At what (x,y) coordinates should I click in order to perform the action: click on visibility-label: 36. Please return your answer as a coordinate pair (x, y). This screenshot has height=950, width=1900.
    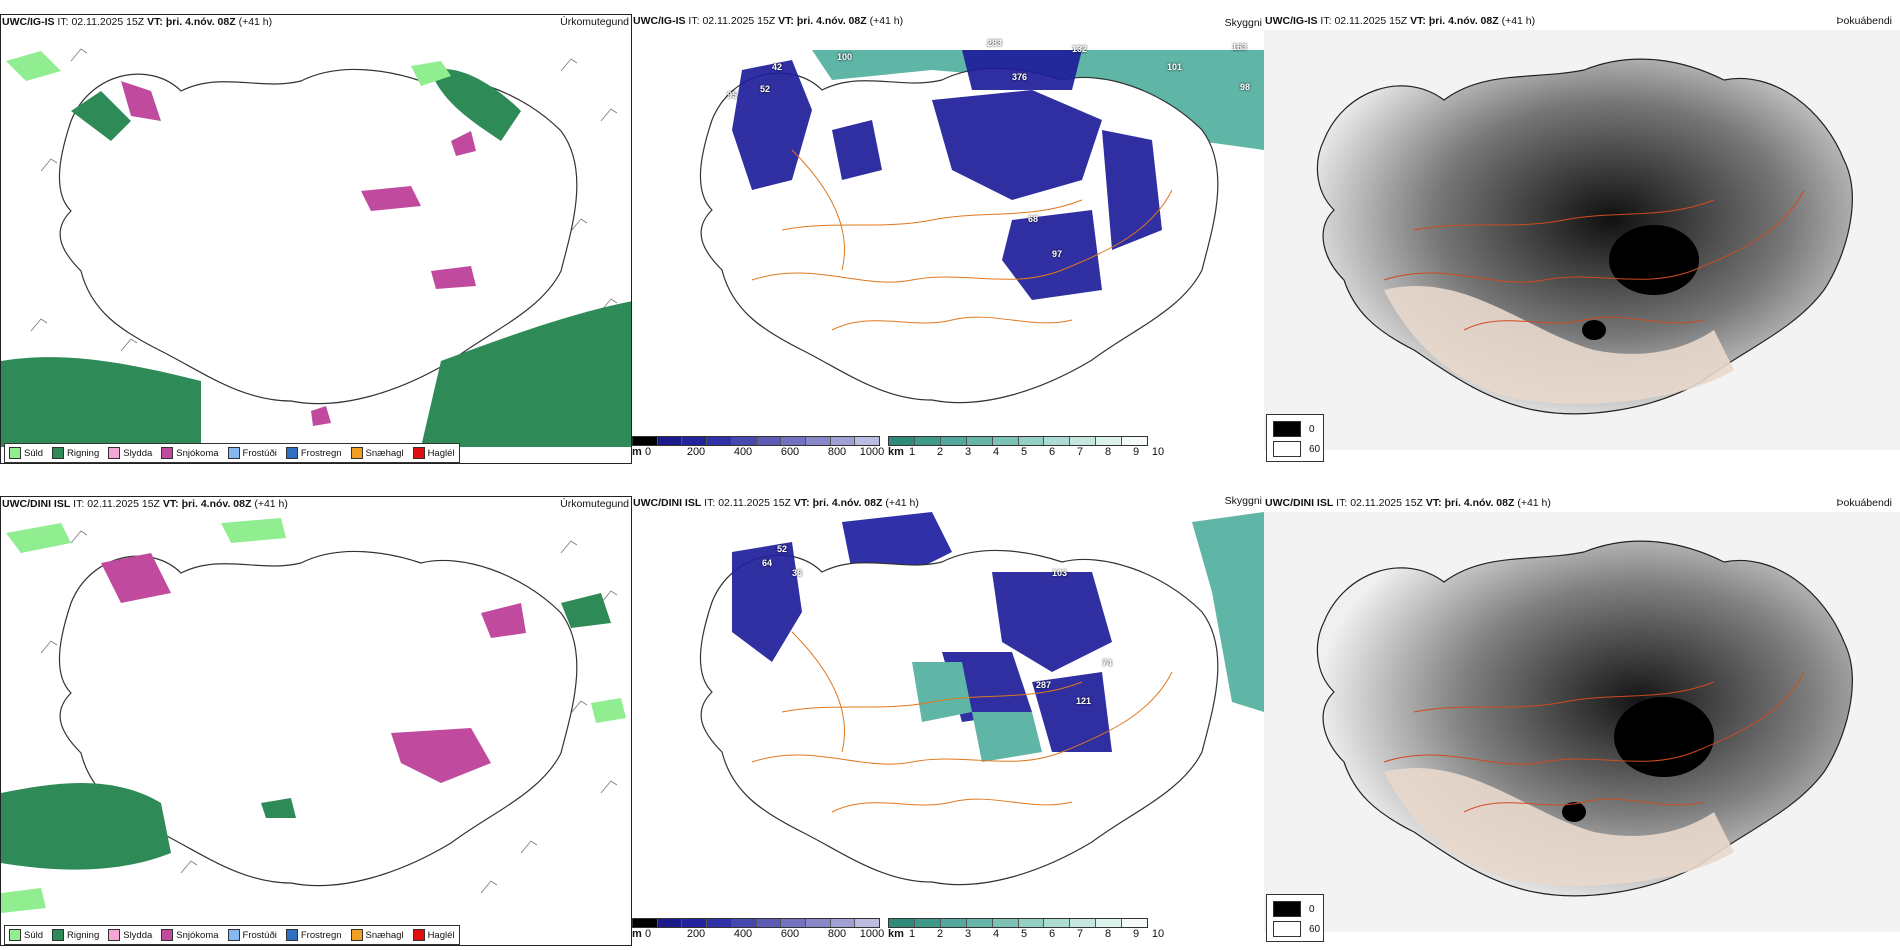
    Looking at the image, I should click on (797, 573).